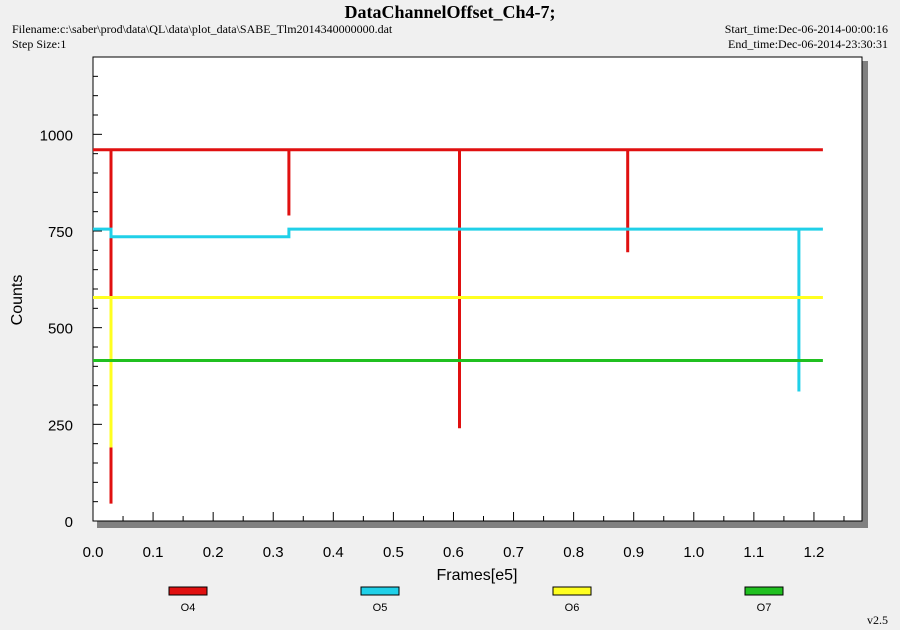 Image resolution: width=900 pixels, height=630 pixels. Describe the element at coordinates (380, 591) in the screenshot. I see `legend-swatch-o5` at that location.